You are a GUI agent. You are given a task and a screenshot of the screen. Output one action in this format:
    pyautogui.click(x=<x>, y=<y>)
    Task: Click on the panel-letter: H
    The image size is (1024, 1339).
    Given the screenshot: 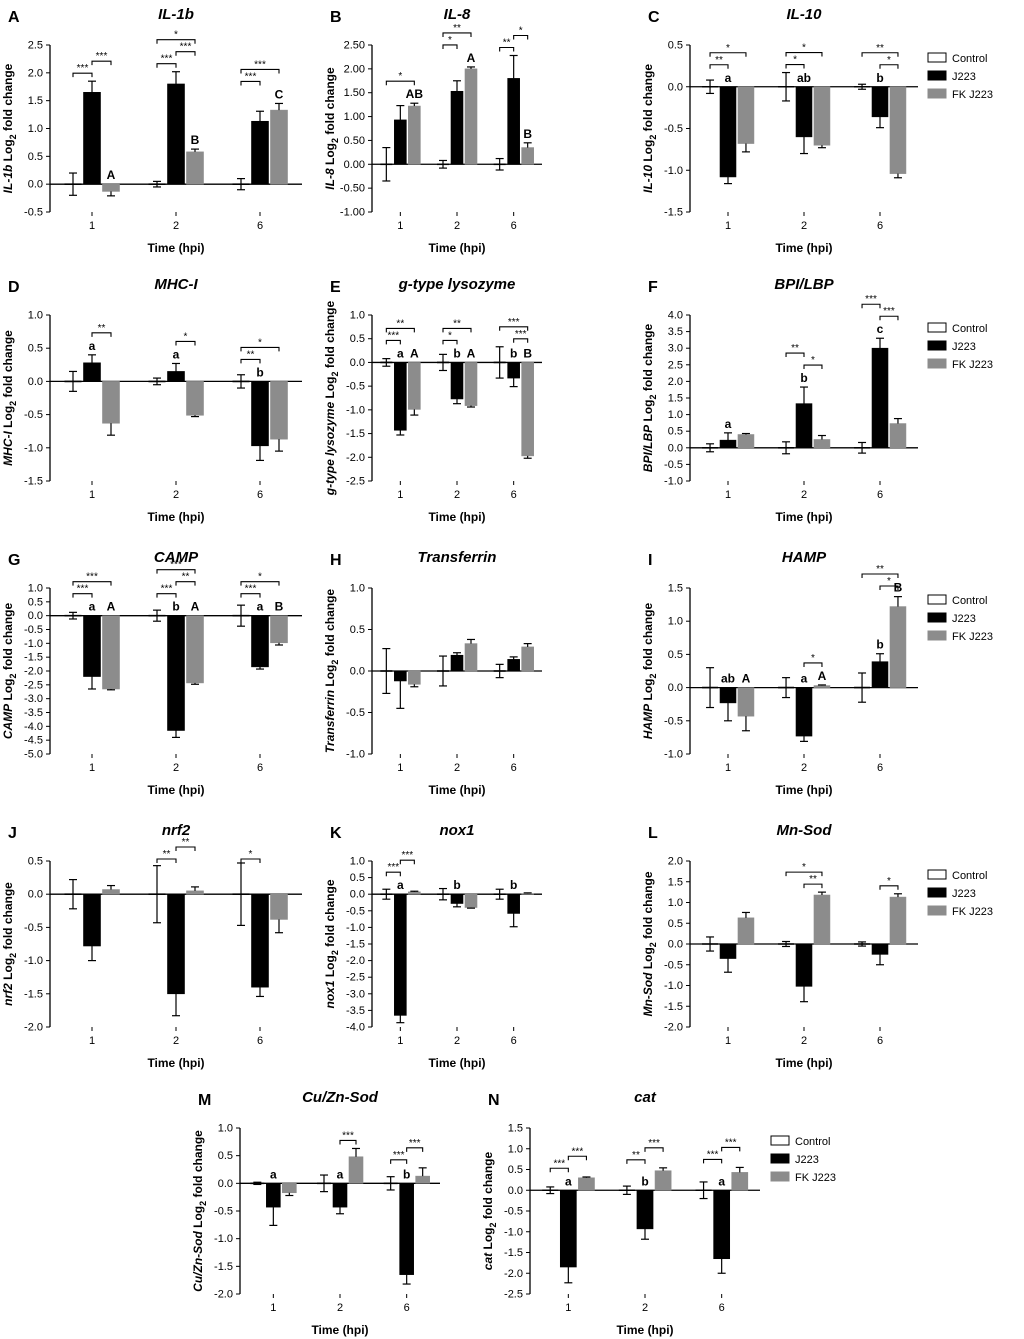 What is the action you would take?
    pyautogui.click(x=336, y=560)
    